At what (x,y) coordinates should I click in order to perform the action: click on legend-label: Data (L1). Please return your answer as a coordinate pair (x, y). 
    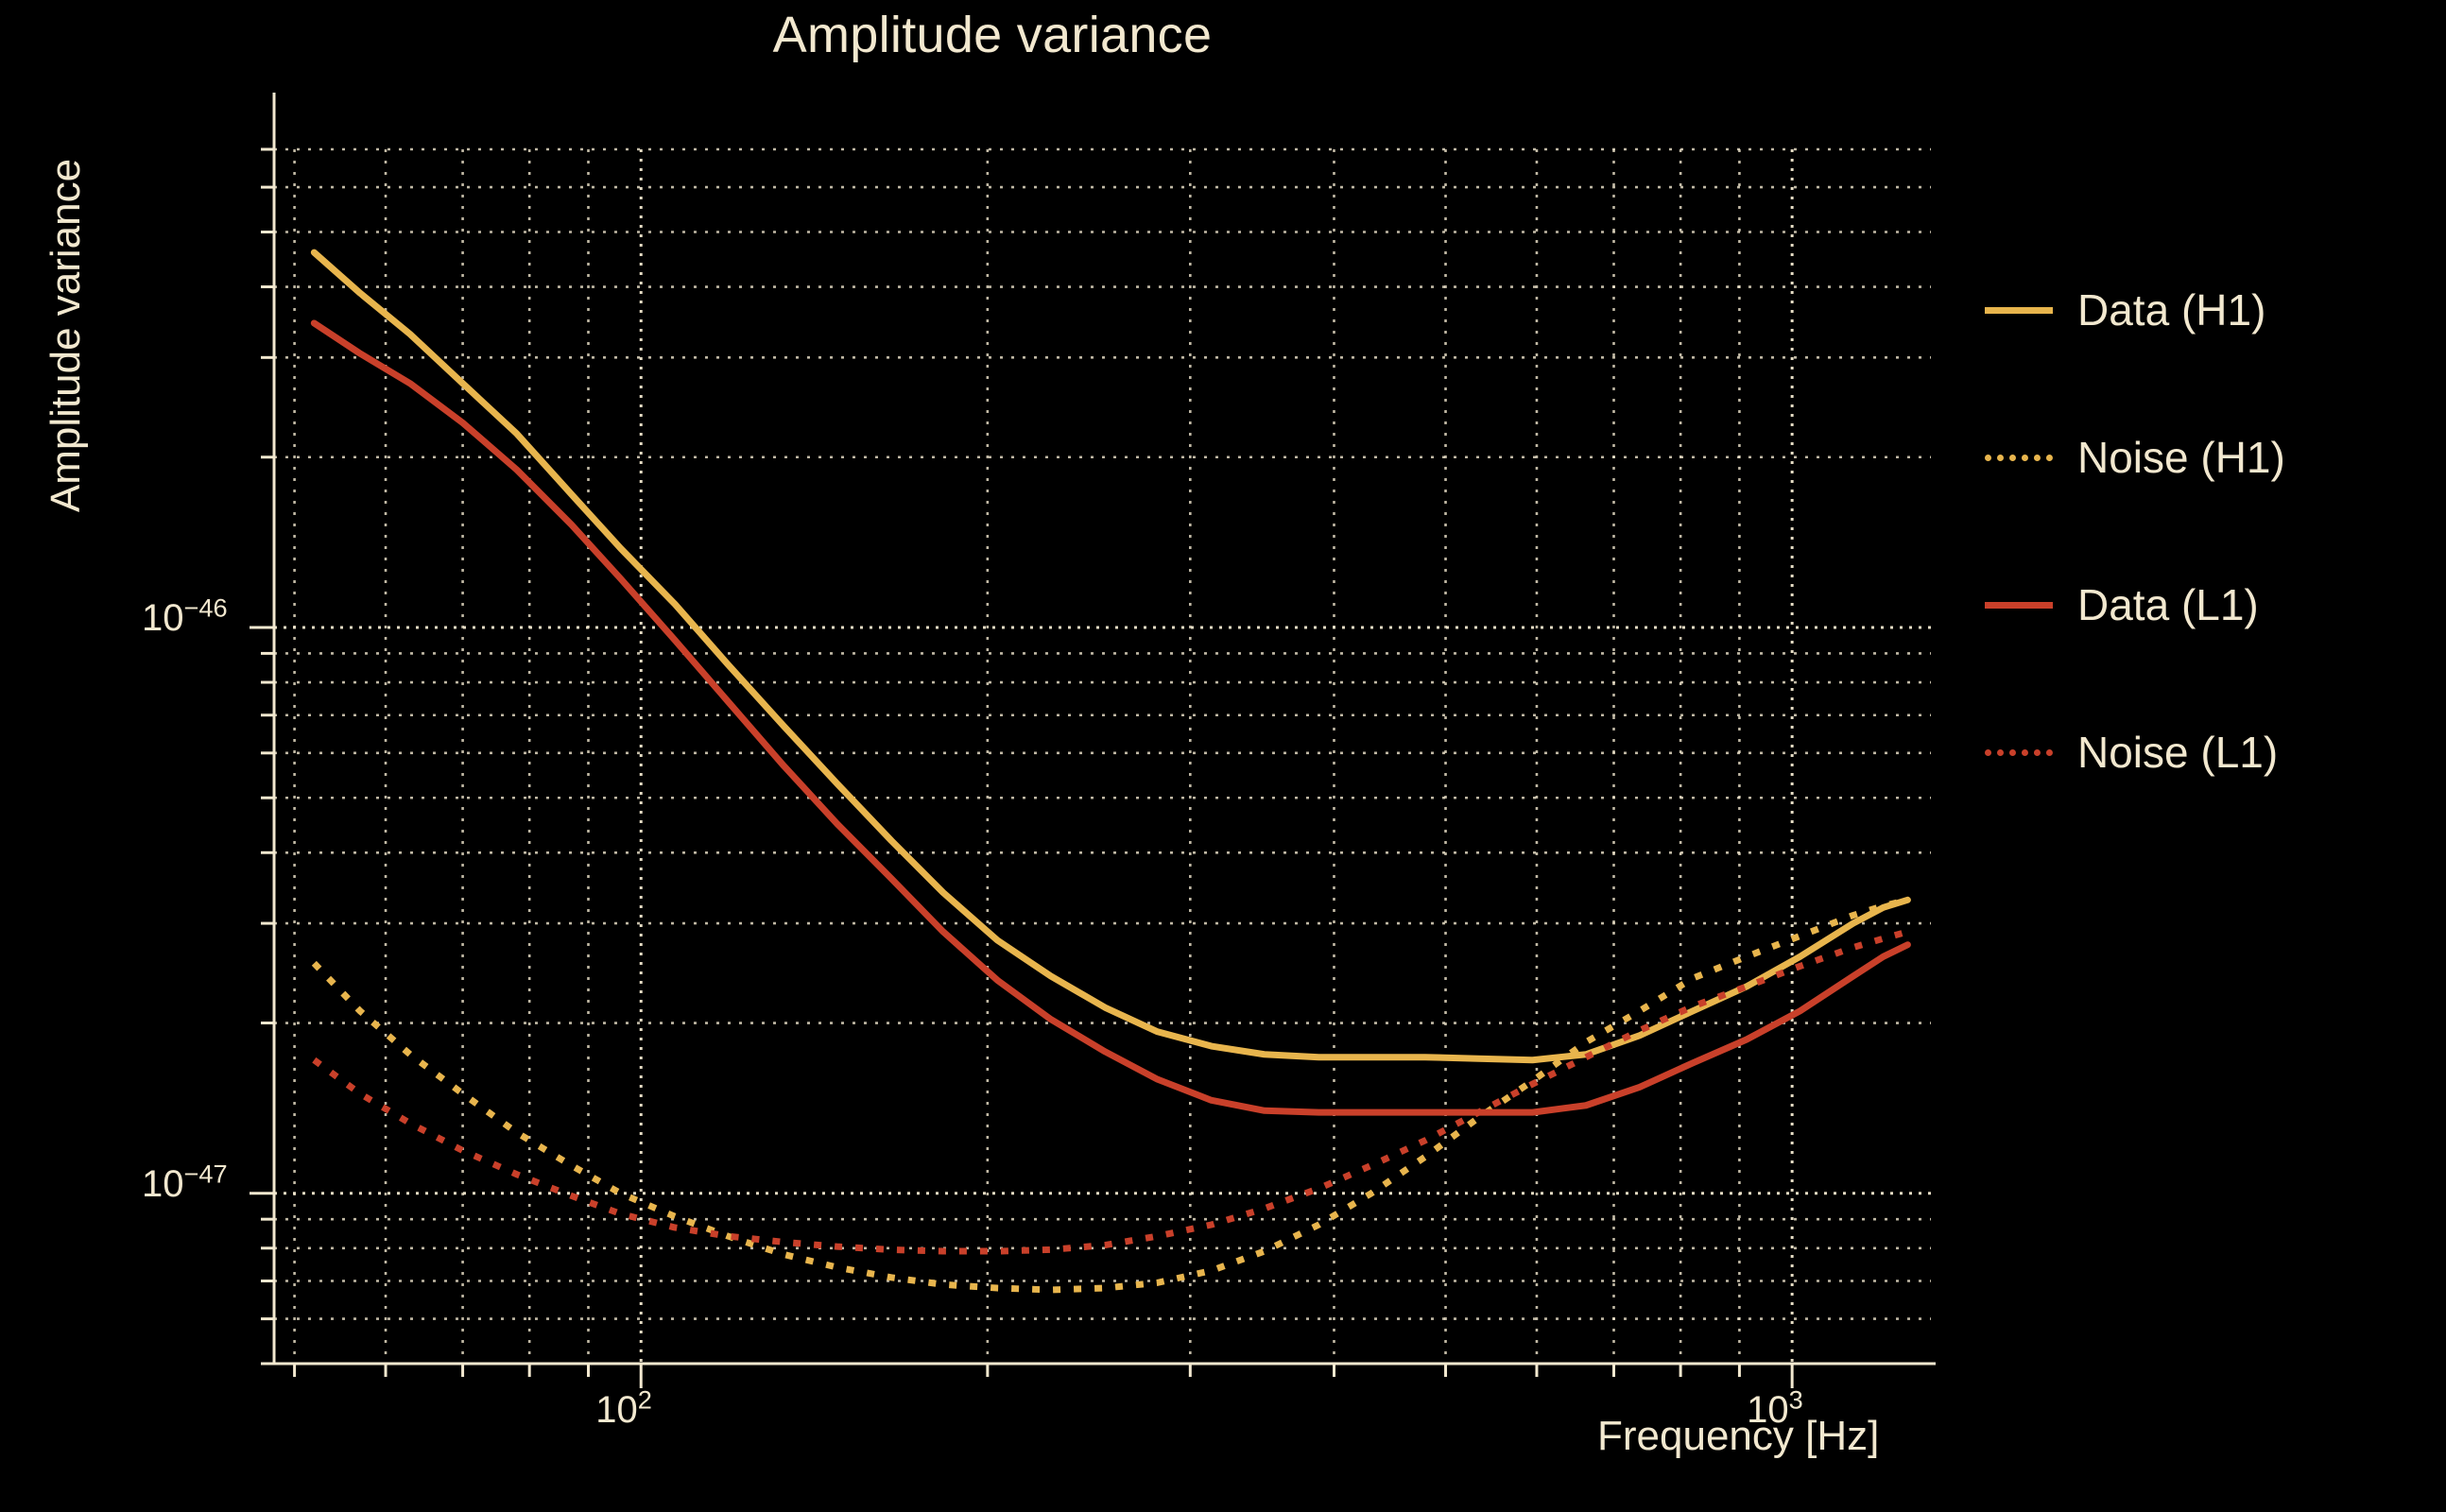
    Looking at the image, I should click on (2168, 604).